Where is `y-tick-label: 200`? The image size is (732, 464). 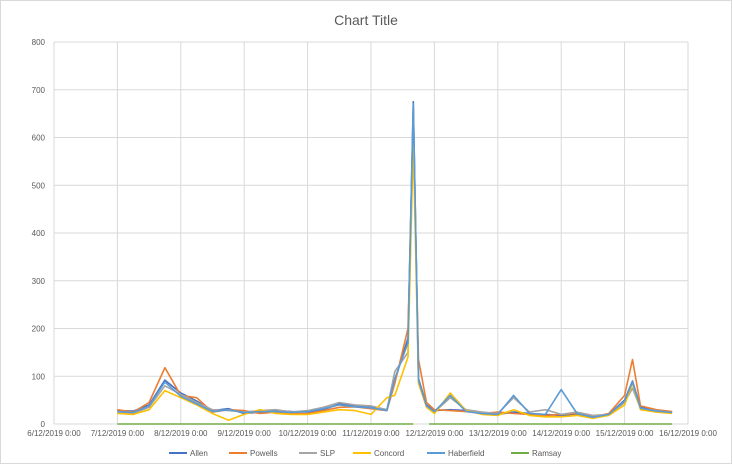
y-tick-label: 200 is located at coordinates (39, 329).